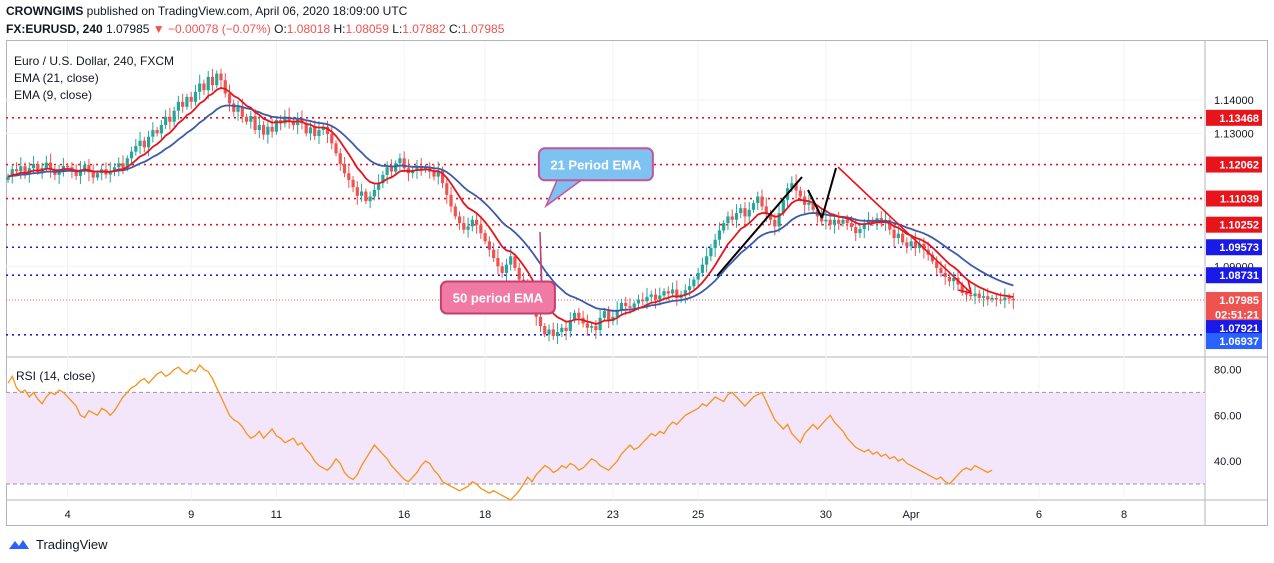  Describe the element at coordinates (815, 204) in the screenshot. I see `trendline-pullback` at that location.